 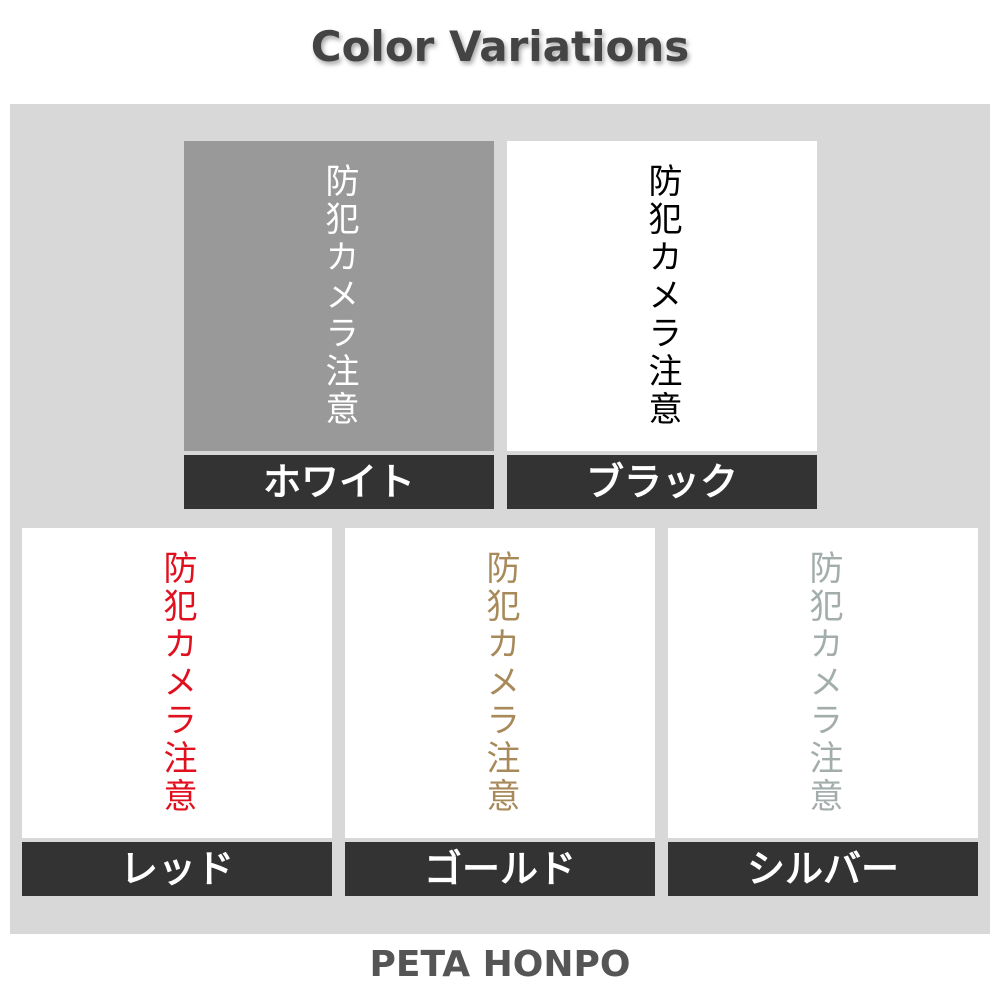 What do you see at coordinates (500, 869) in the screenshot?
I see `variant-label: ゴールド` at bounding box center [500, 869].